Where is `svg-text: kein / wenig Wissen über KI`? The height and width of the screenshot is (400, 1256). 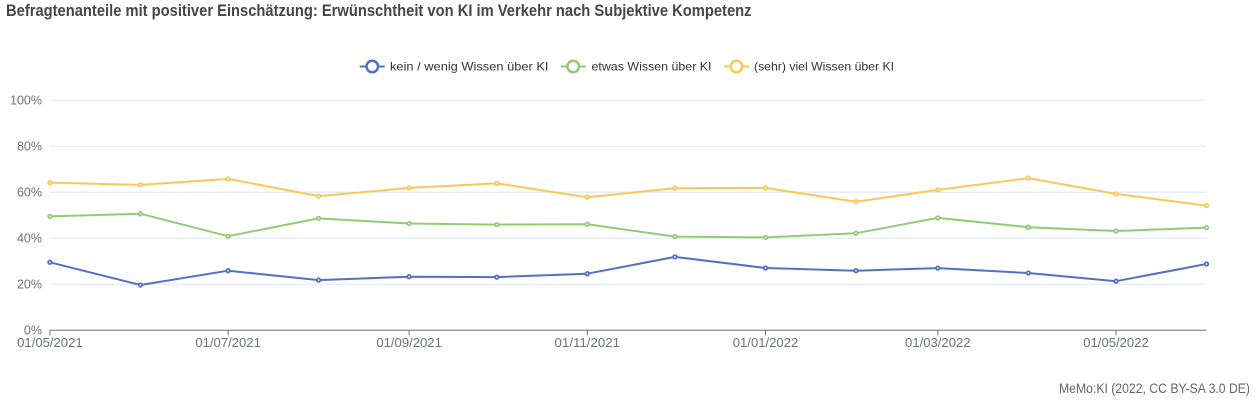
svg-text: kein / wenig Wissen über KI is located at coordinates (469, 66).